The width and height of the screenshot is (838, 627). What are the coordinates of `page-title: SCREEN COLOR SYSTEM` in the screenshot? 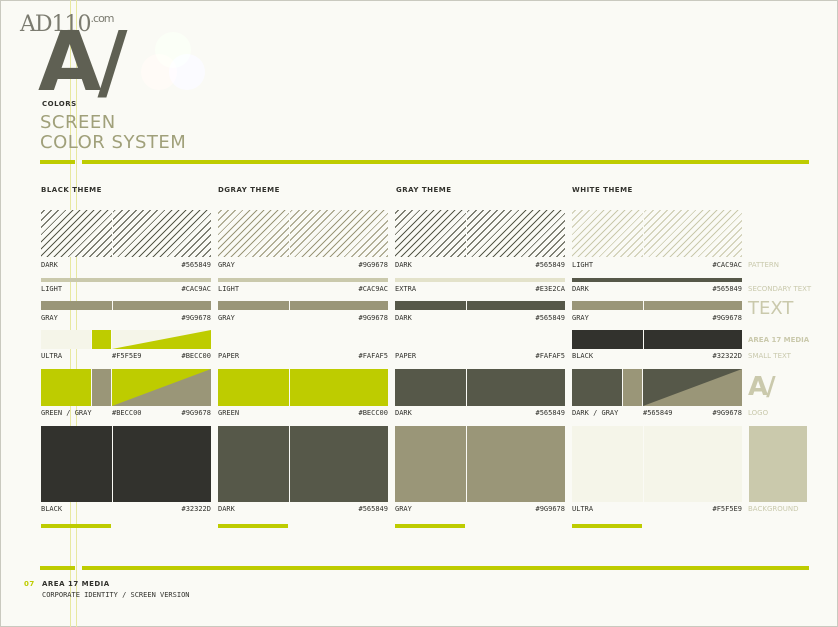 It's located at (113, 132).